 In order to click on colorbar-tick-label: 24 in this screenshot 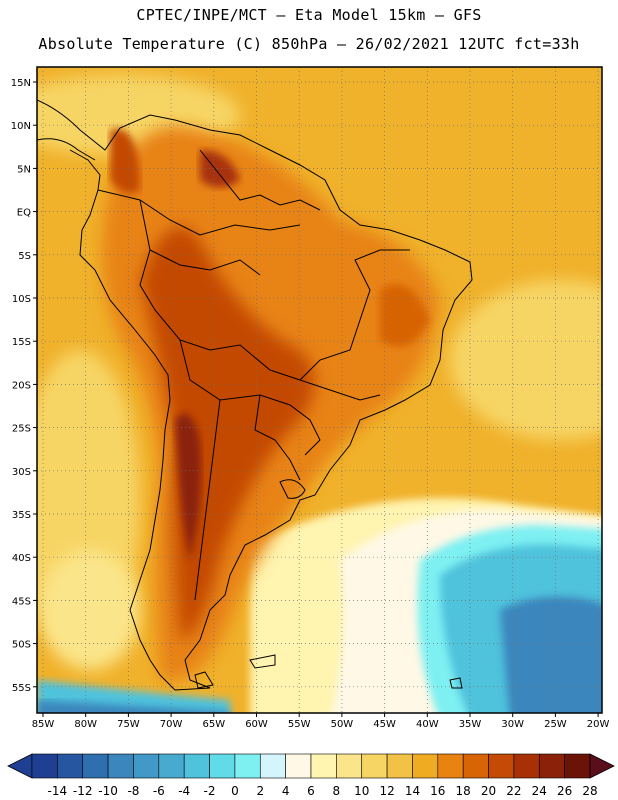, I will do `click(539, 791)`.